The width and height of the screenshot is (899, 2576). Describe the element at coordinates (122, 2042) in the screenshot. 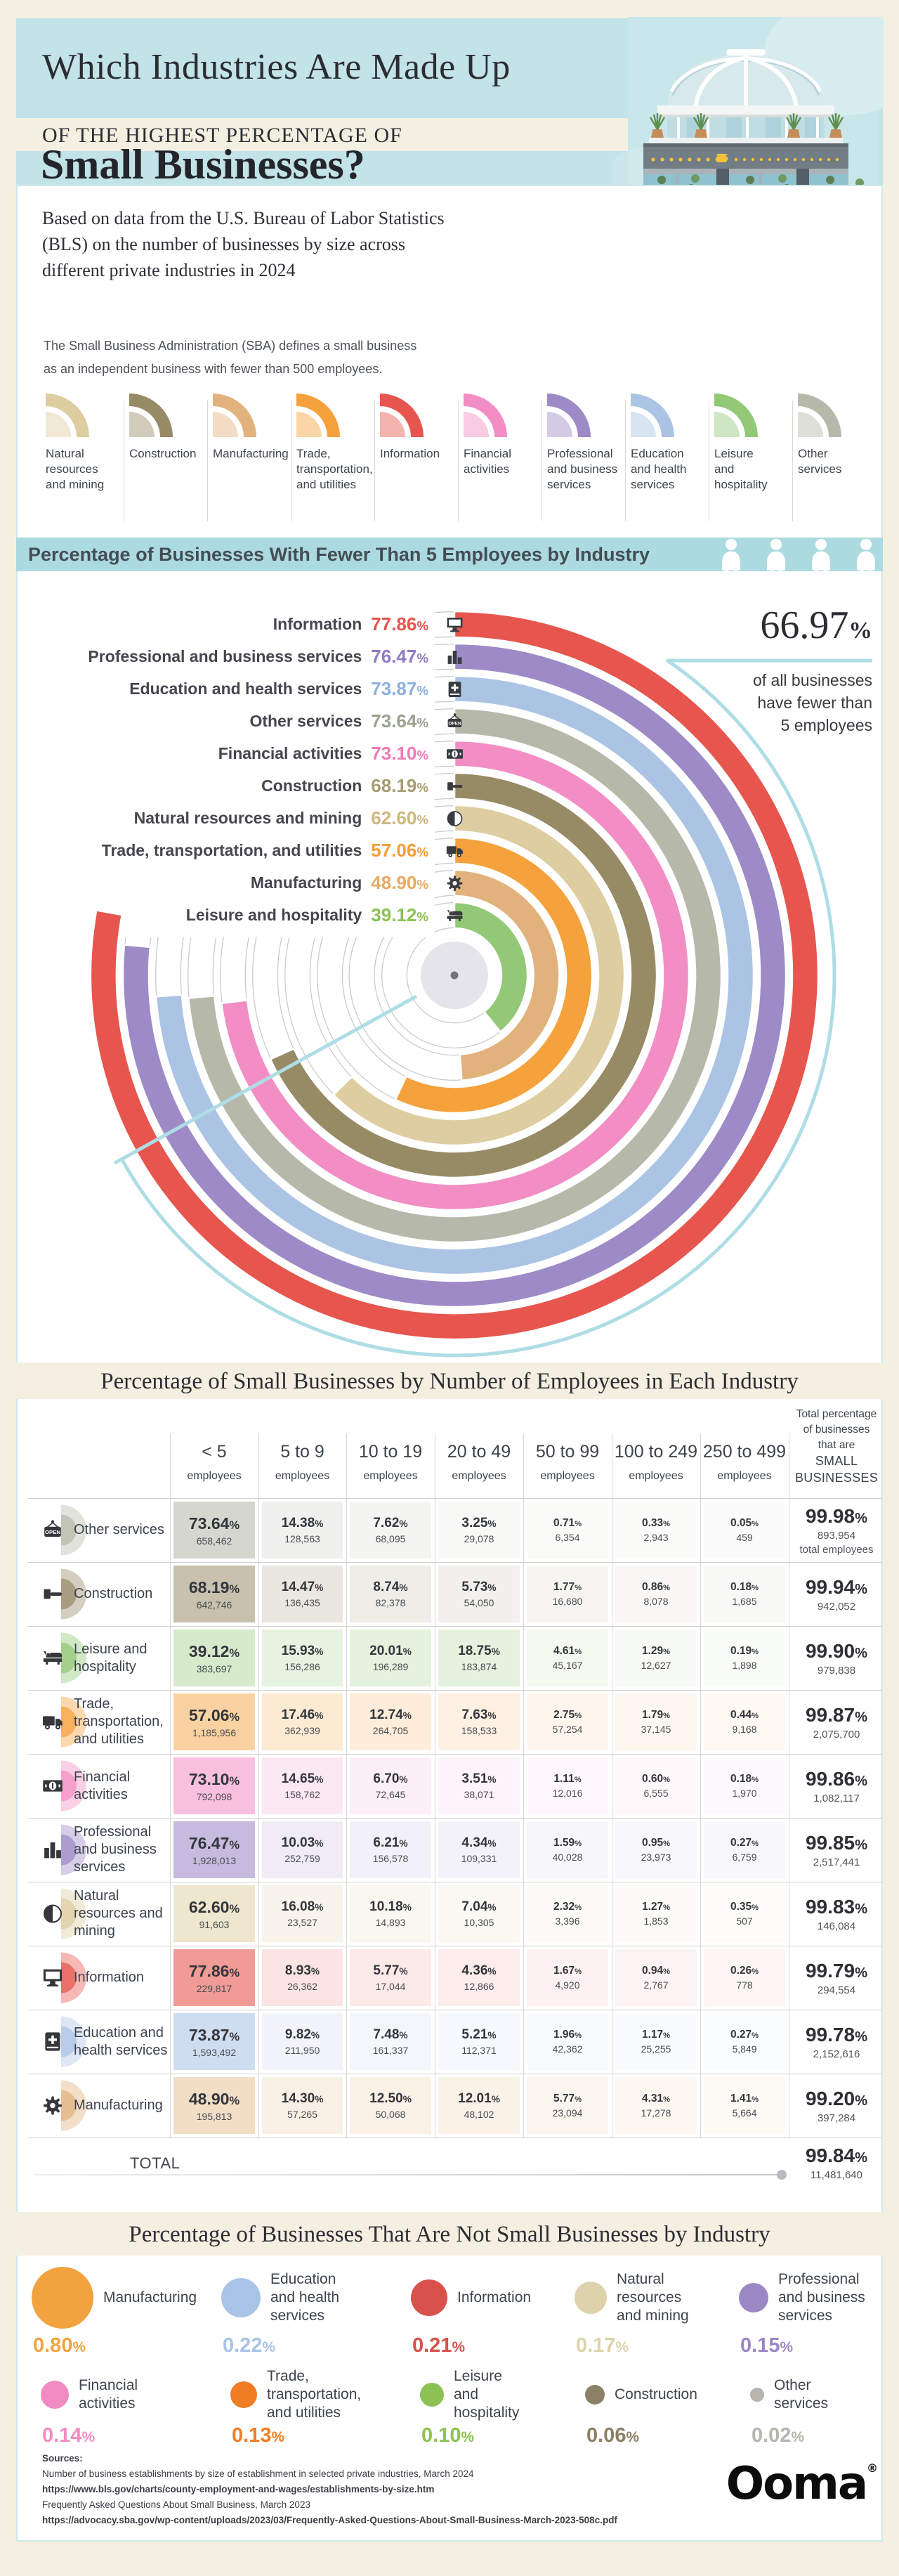

I see `industry-name: Education and health services` at that location.